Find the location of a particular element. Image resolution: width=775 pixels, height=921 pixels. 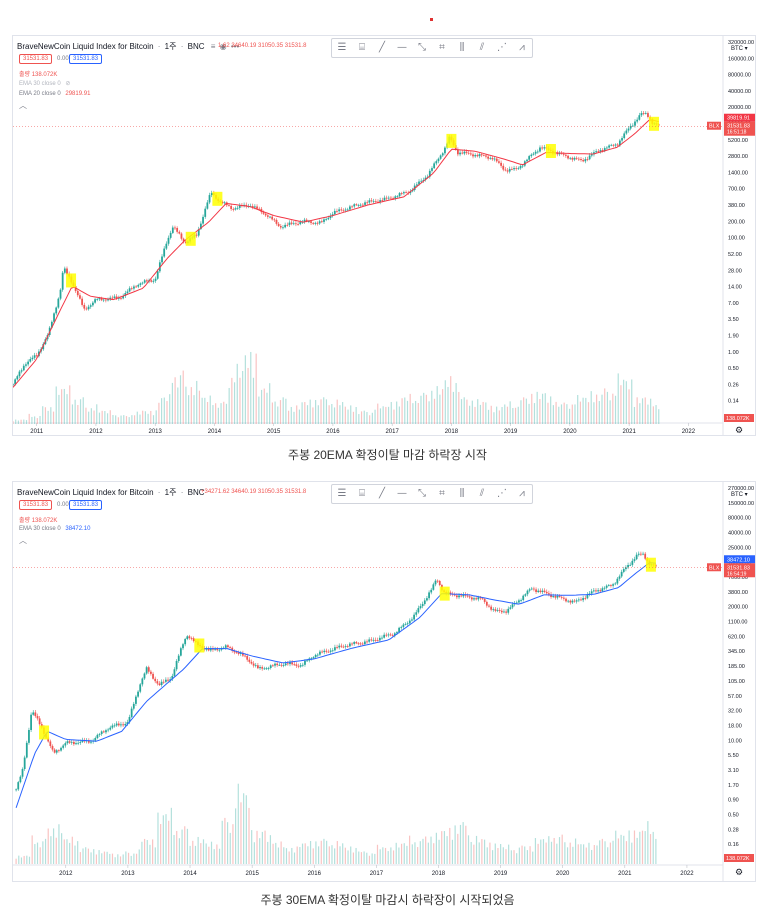

highlight-box is located at coordinates (654, 123).